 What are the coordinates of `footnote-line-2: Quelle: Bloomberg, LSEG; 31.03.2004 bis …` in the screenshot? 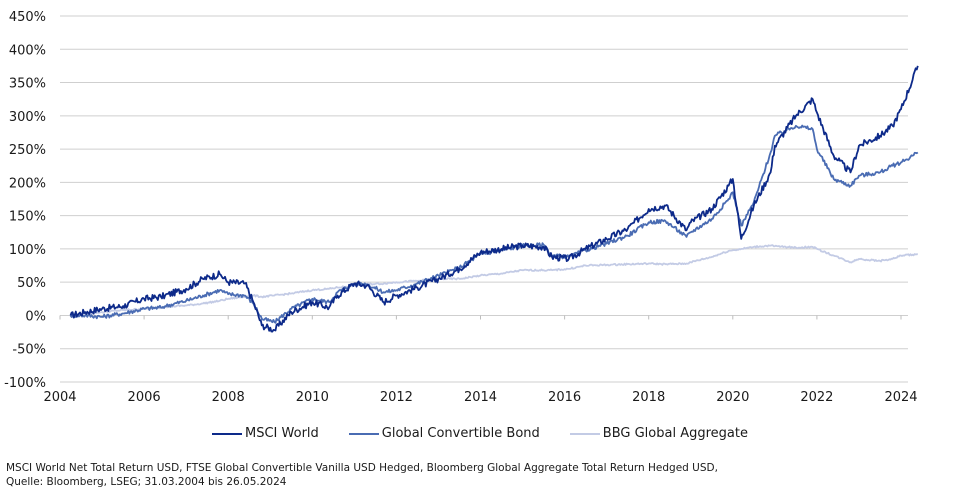 It's located at (146, 482).